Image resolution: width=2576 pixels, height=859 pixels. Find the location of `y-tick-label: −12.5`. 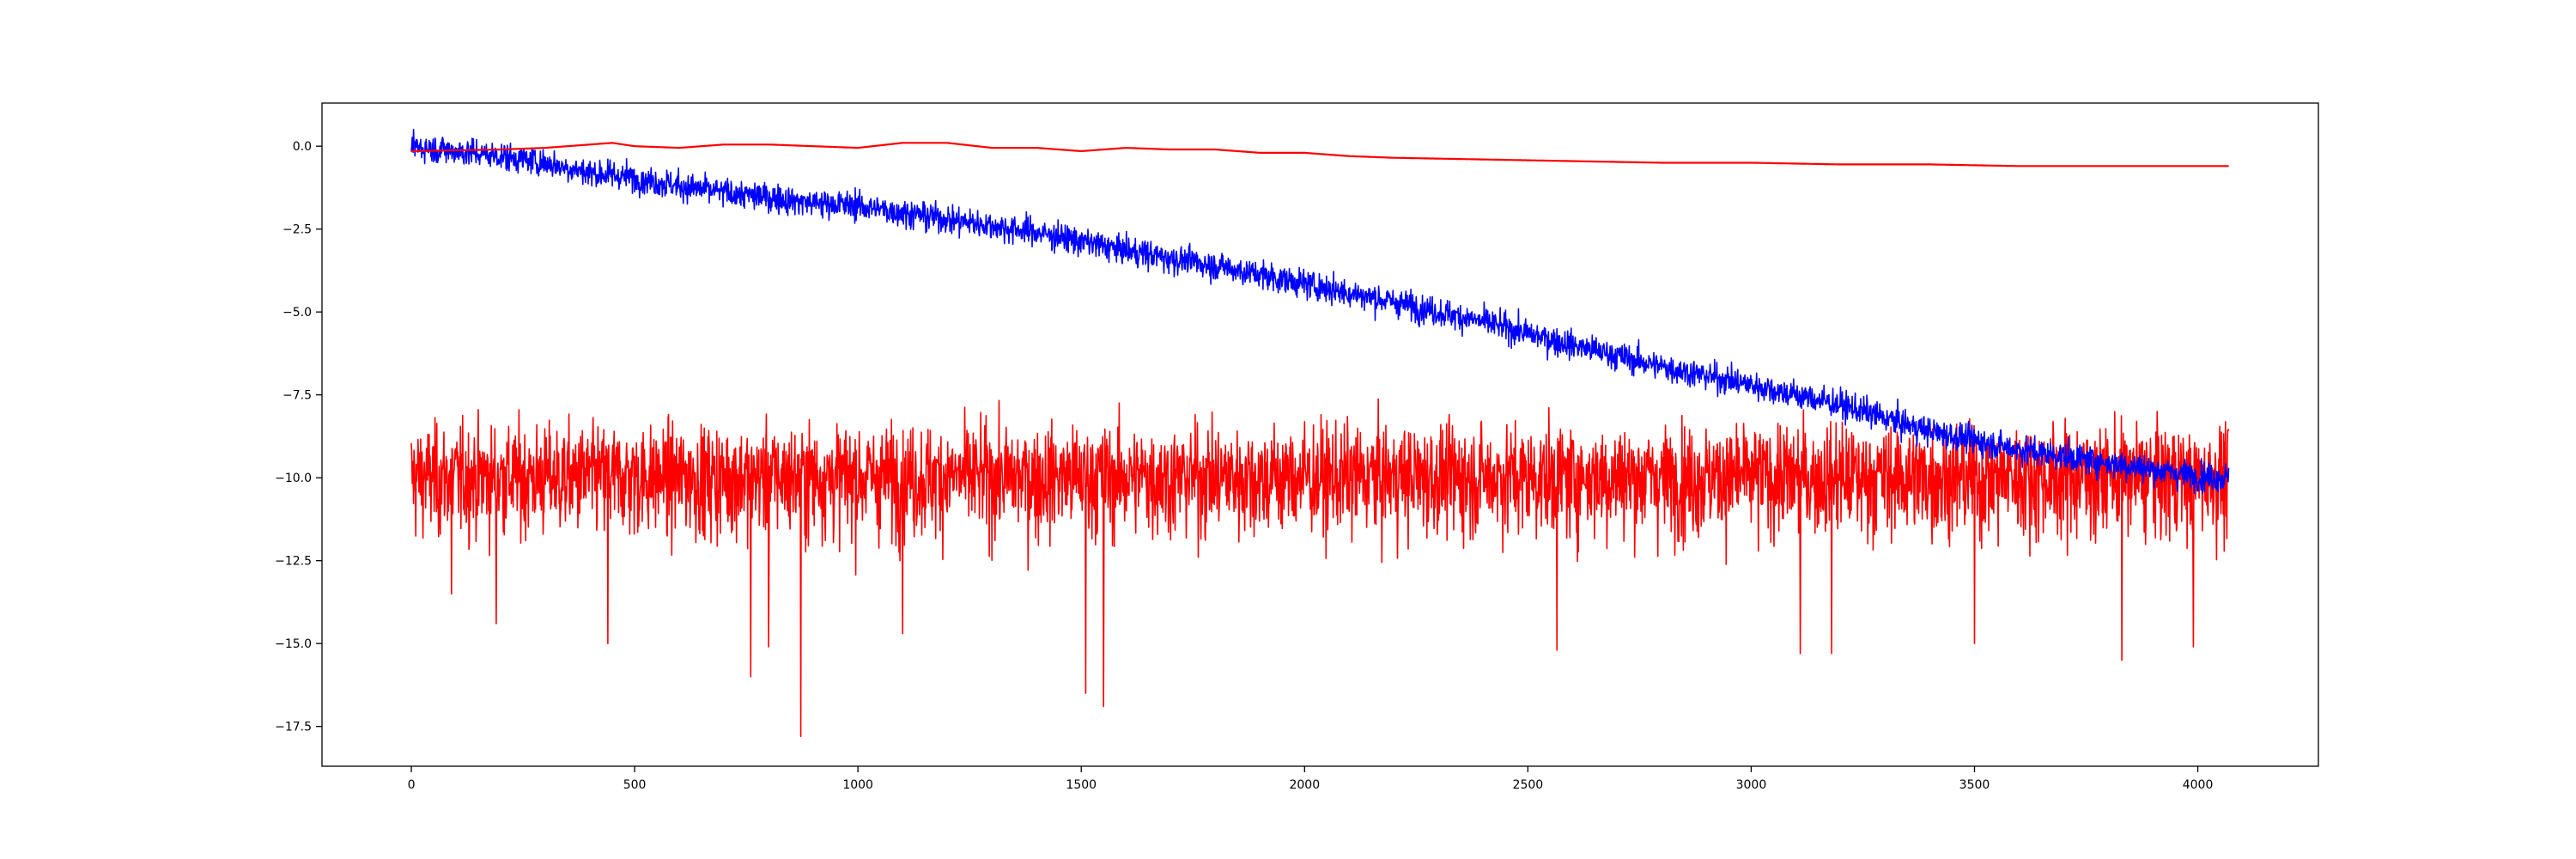

y-tick-label: −12.5 is located at coordinates (293, 562).